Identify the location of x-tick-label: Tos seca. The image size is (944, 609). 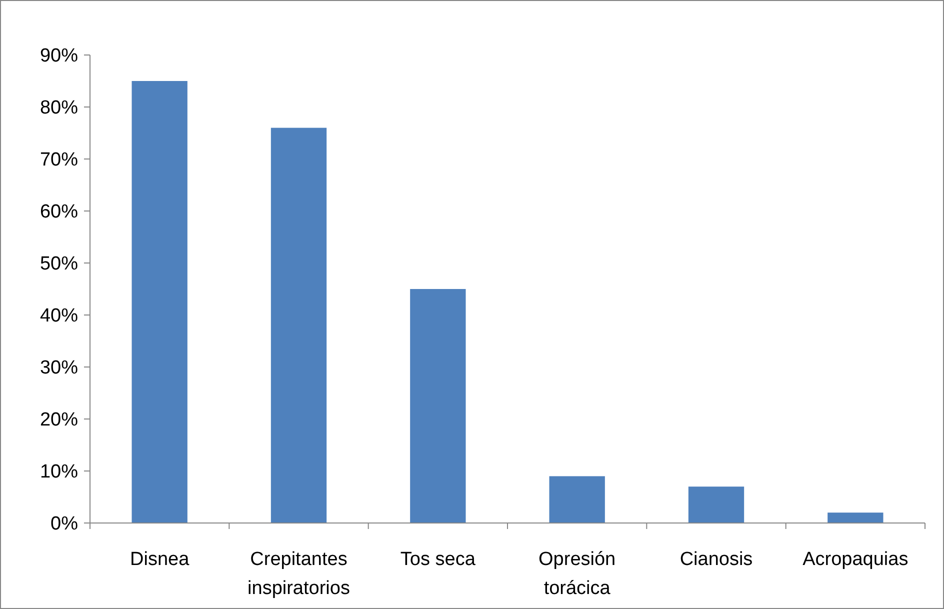
(438, 559).